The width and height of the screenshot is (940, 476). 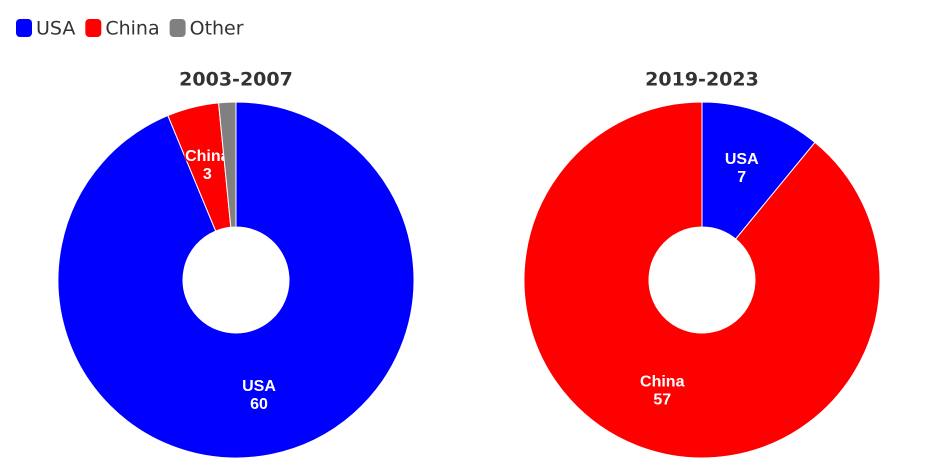 I want to click on data-label-value: 60, so click(x=259, y=404).